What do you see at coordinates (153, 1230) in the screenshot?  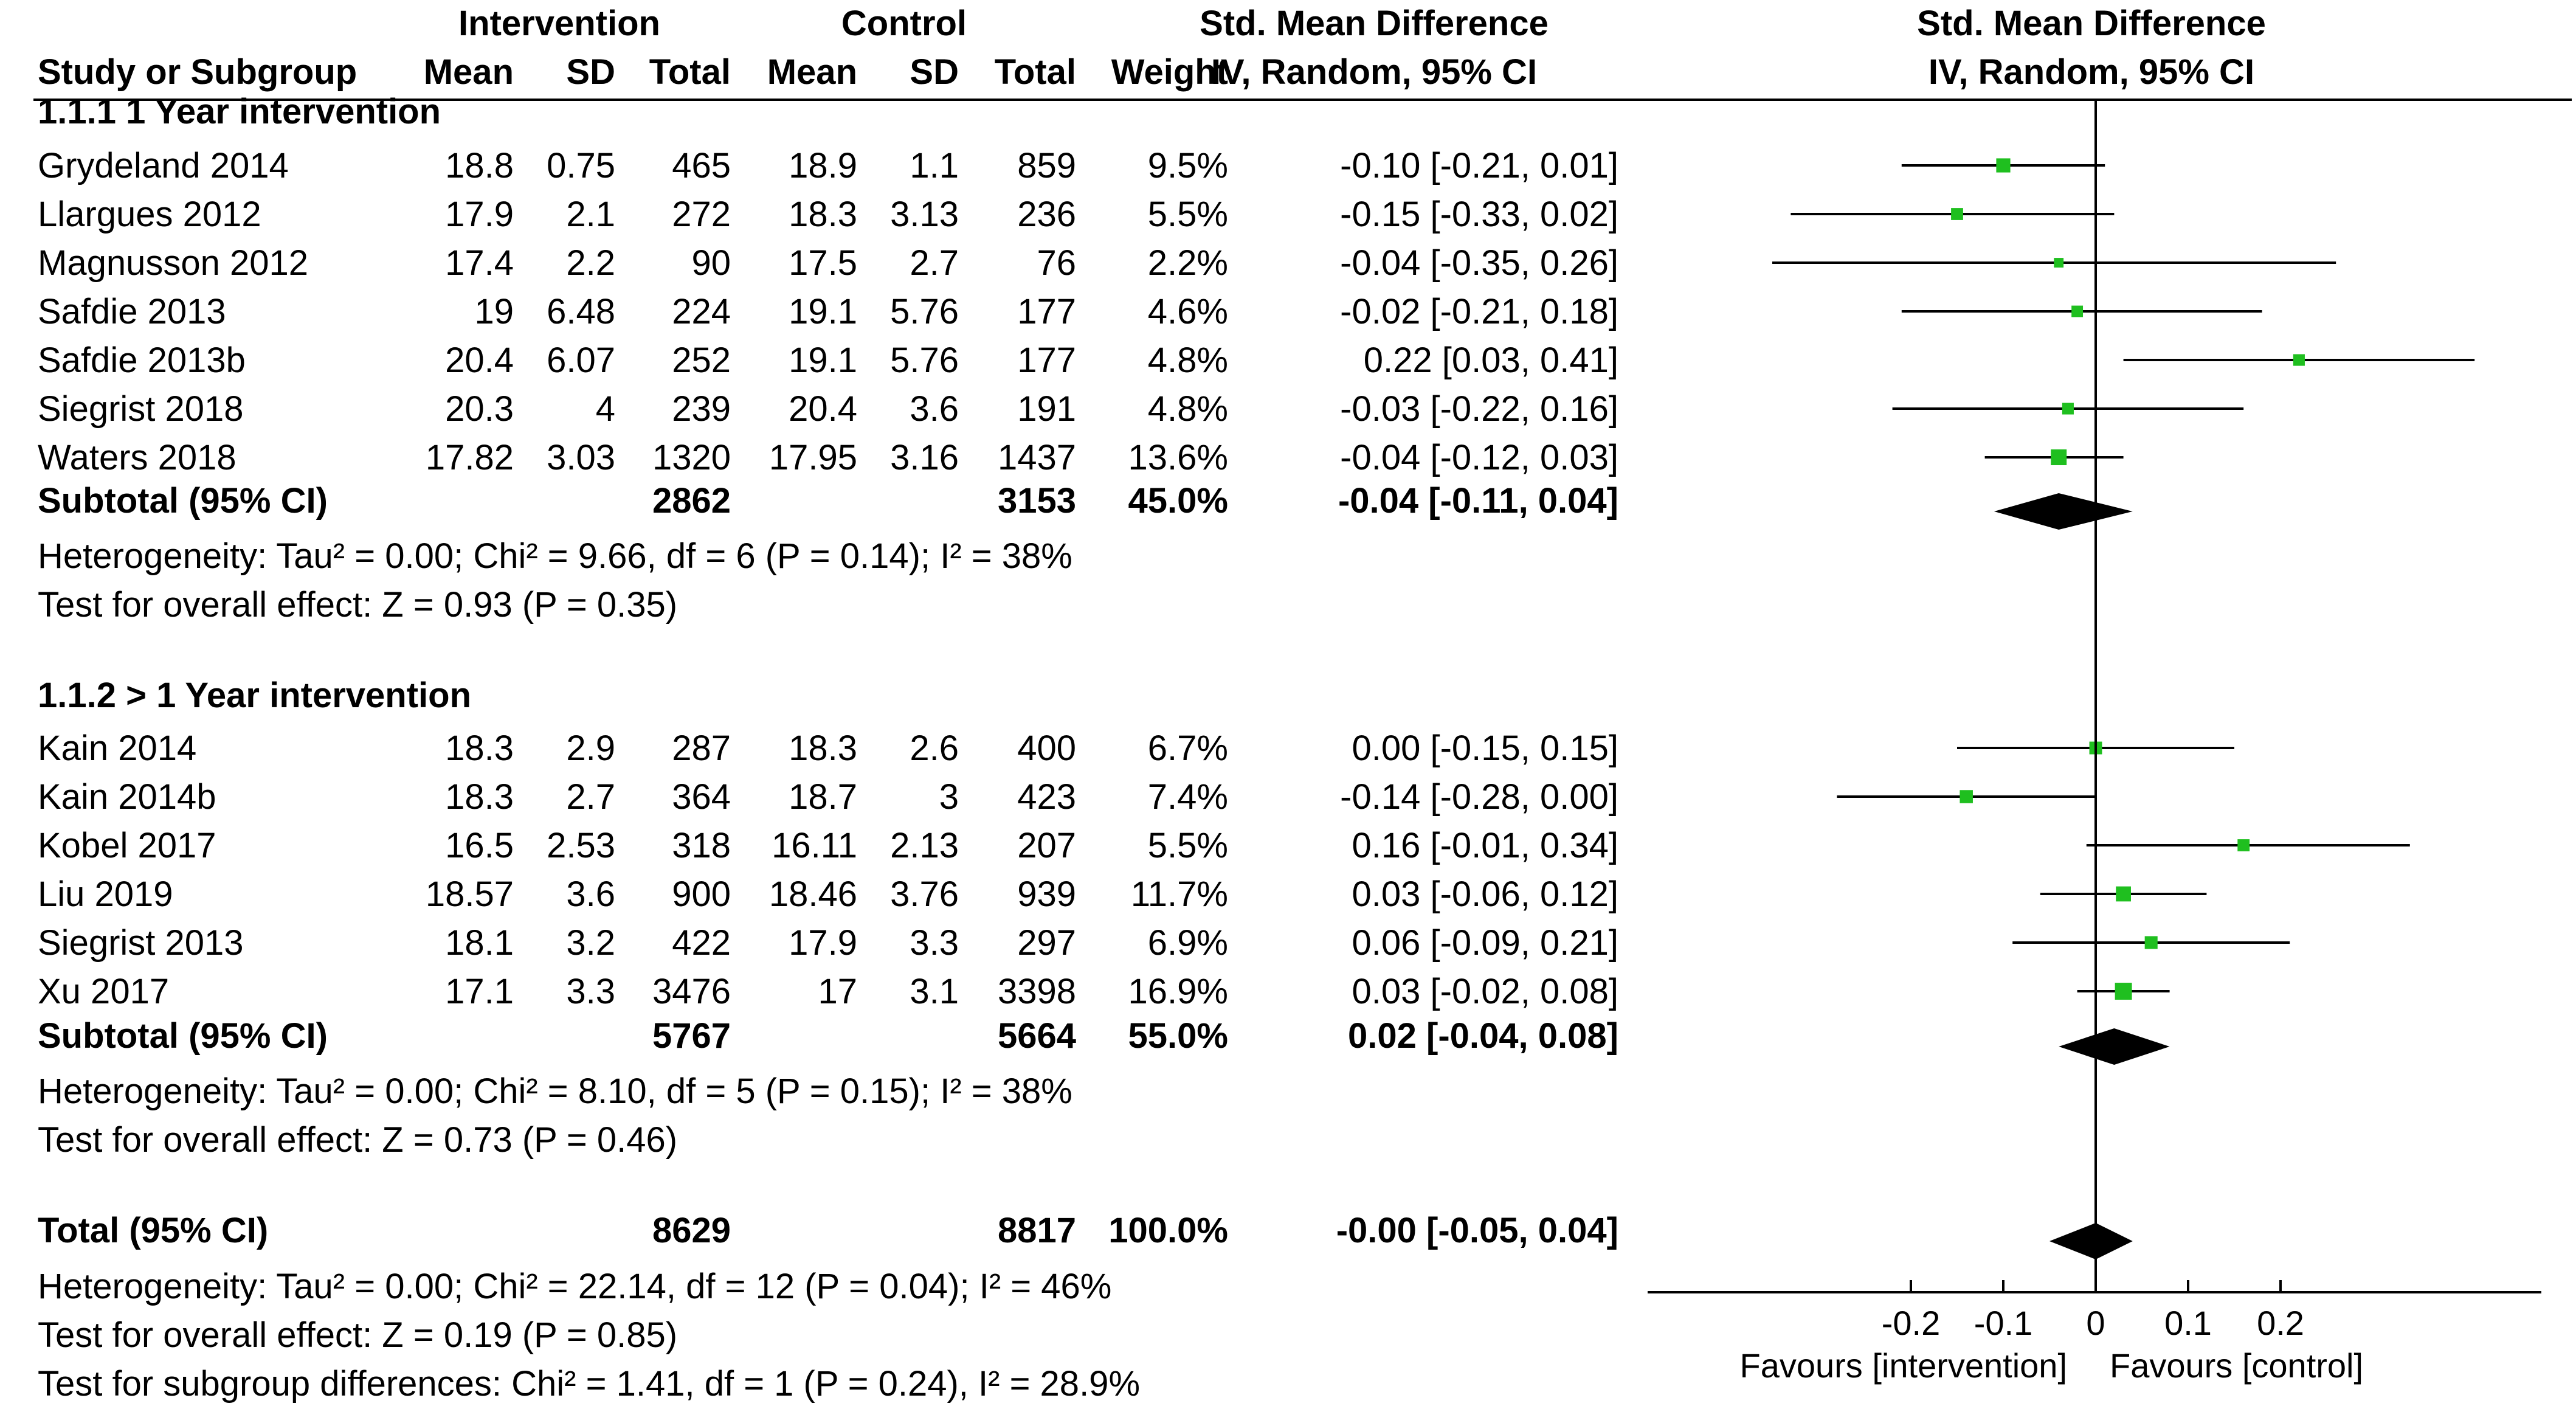 I see `total-label: Total (95% CI)` at bounding box center [153, 1230].